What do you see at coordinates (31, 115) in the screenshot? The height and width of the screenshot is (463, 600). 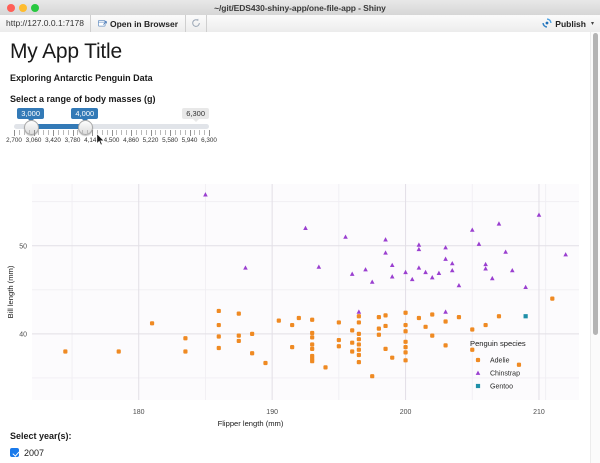 I see `slider-min-value-bubble: 3,000` at bounding box center [31, 115].